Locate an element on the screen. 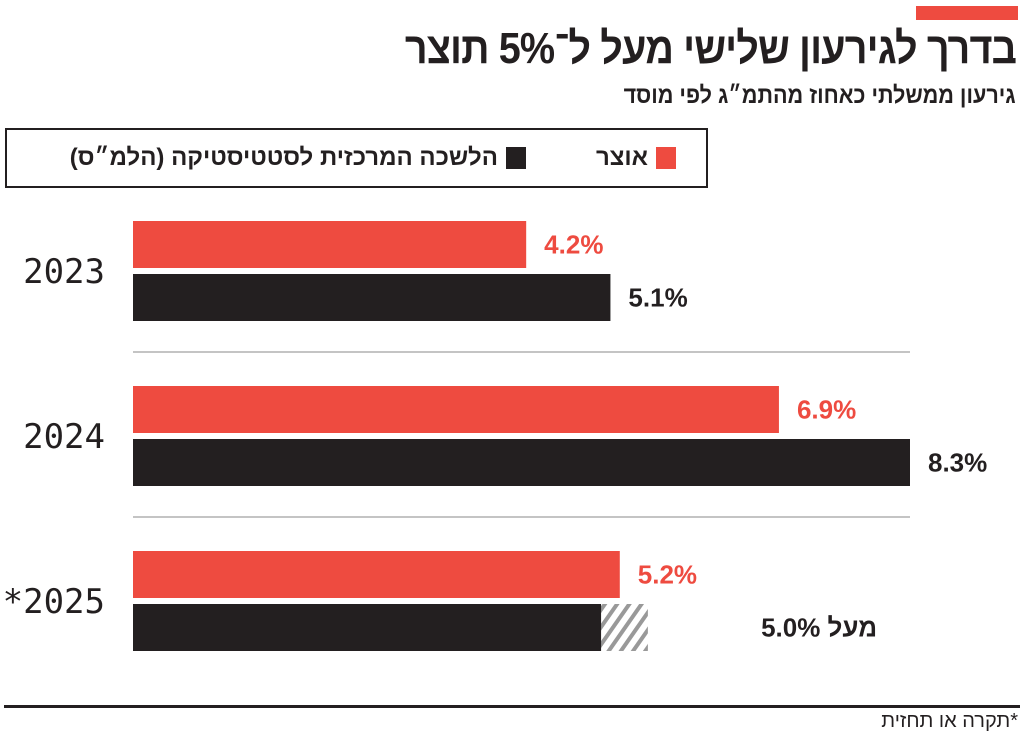 Image resolution: width=1024 pixels, height=739 pixels. year-label: *2025 is located at coordinates (54, 602).